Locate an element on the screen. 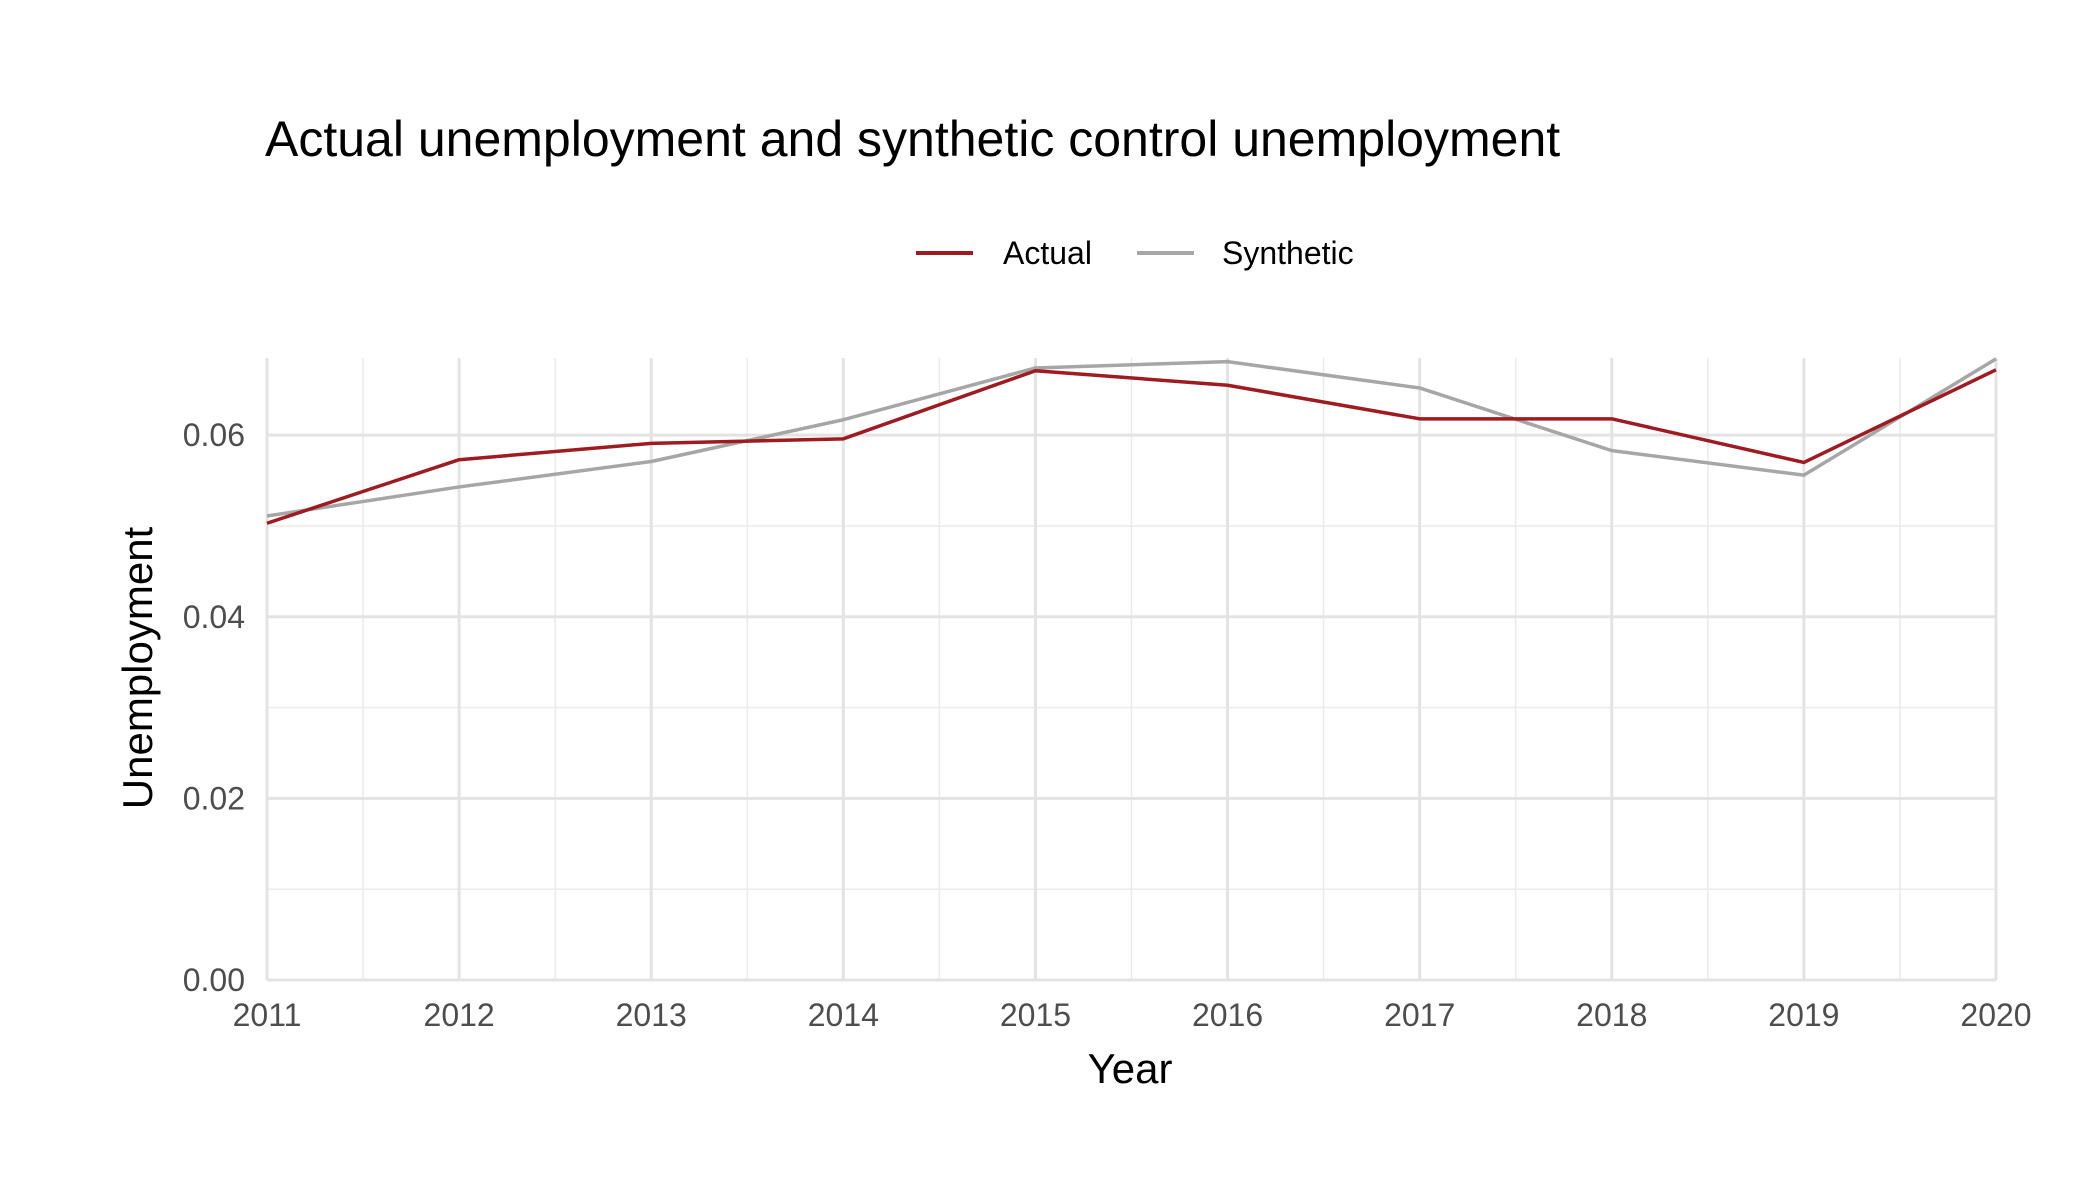 Image resolution: width=2100 pixels, height=1200 pixels. x-tick-label: 2014 is located at coordinates (843, 1015).